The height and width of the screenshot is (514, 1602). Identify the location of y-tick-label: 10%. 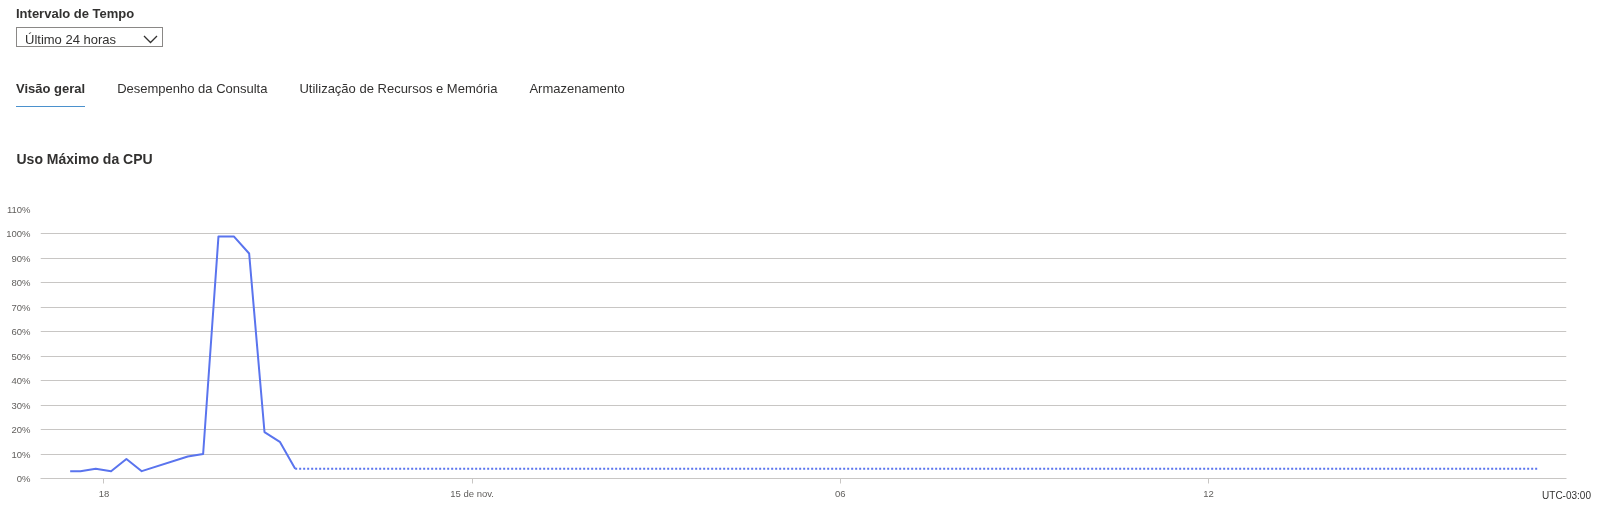
(21, 454).